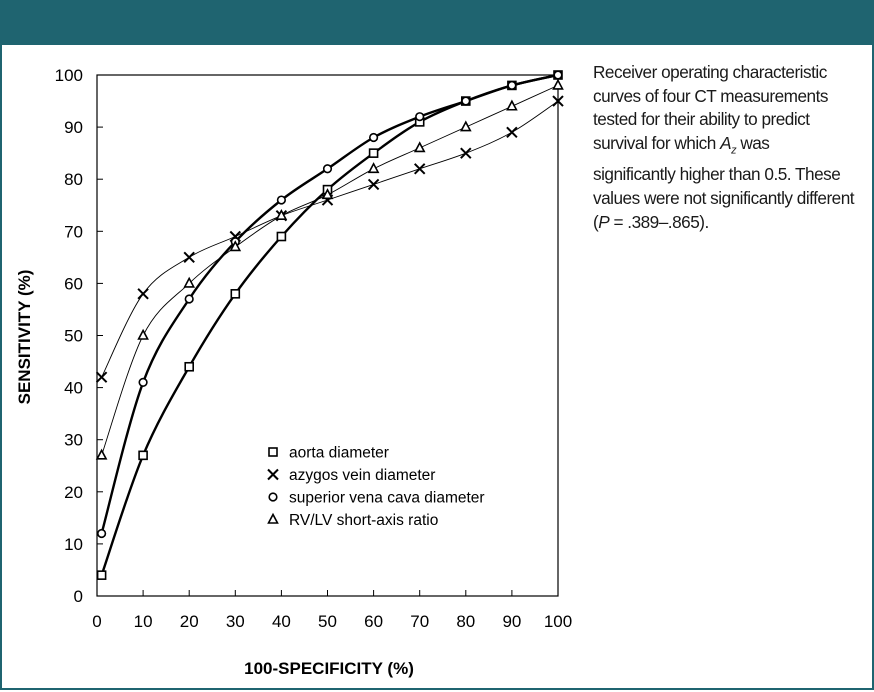 This screenshot has height=692, width=874. Describe the element at coordinates (73, 492) in the screenshot. I see `y-tick-label: 20` at that location.